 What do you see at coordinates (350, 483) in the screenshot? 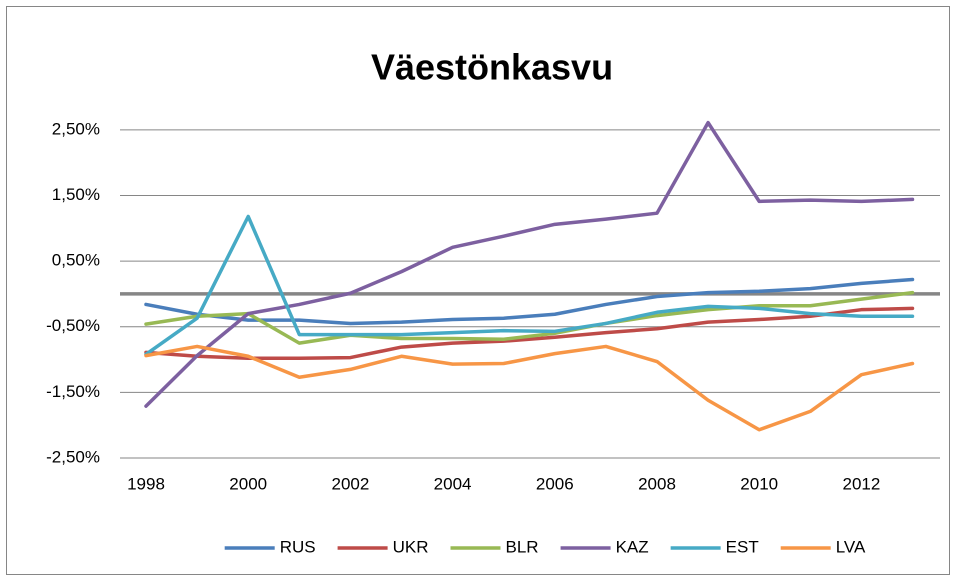
I see `x-tick-label: 2002` at bounding box center [350, 483].